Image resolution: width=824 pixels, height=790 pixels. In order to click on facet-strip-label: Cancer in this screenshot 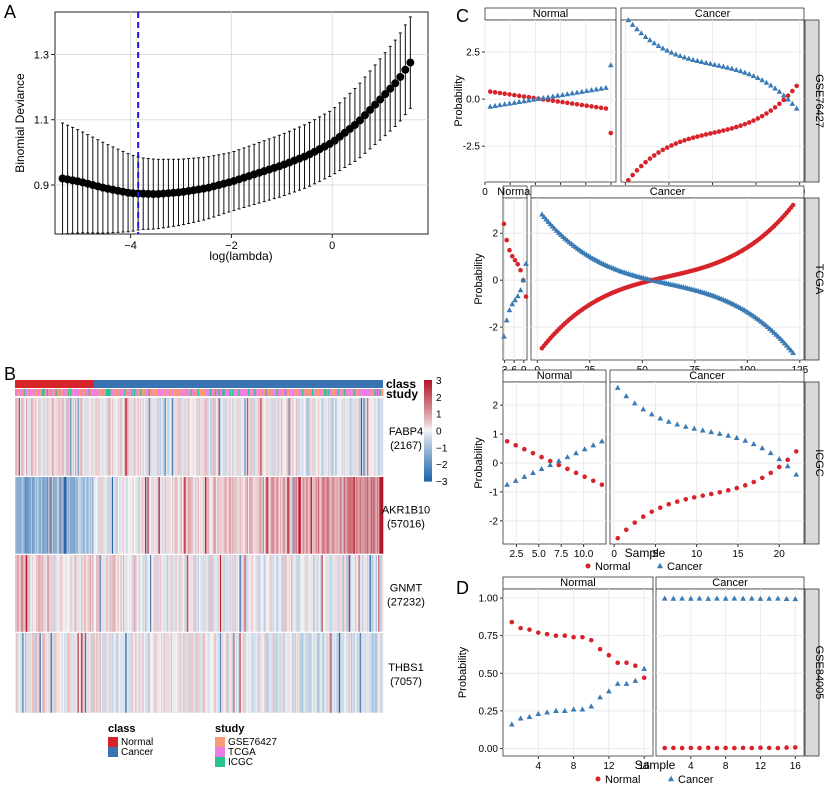, I will do `click(707, 376)`.